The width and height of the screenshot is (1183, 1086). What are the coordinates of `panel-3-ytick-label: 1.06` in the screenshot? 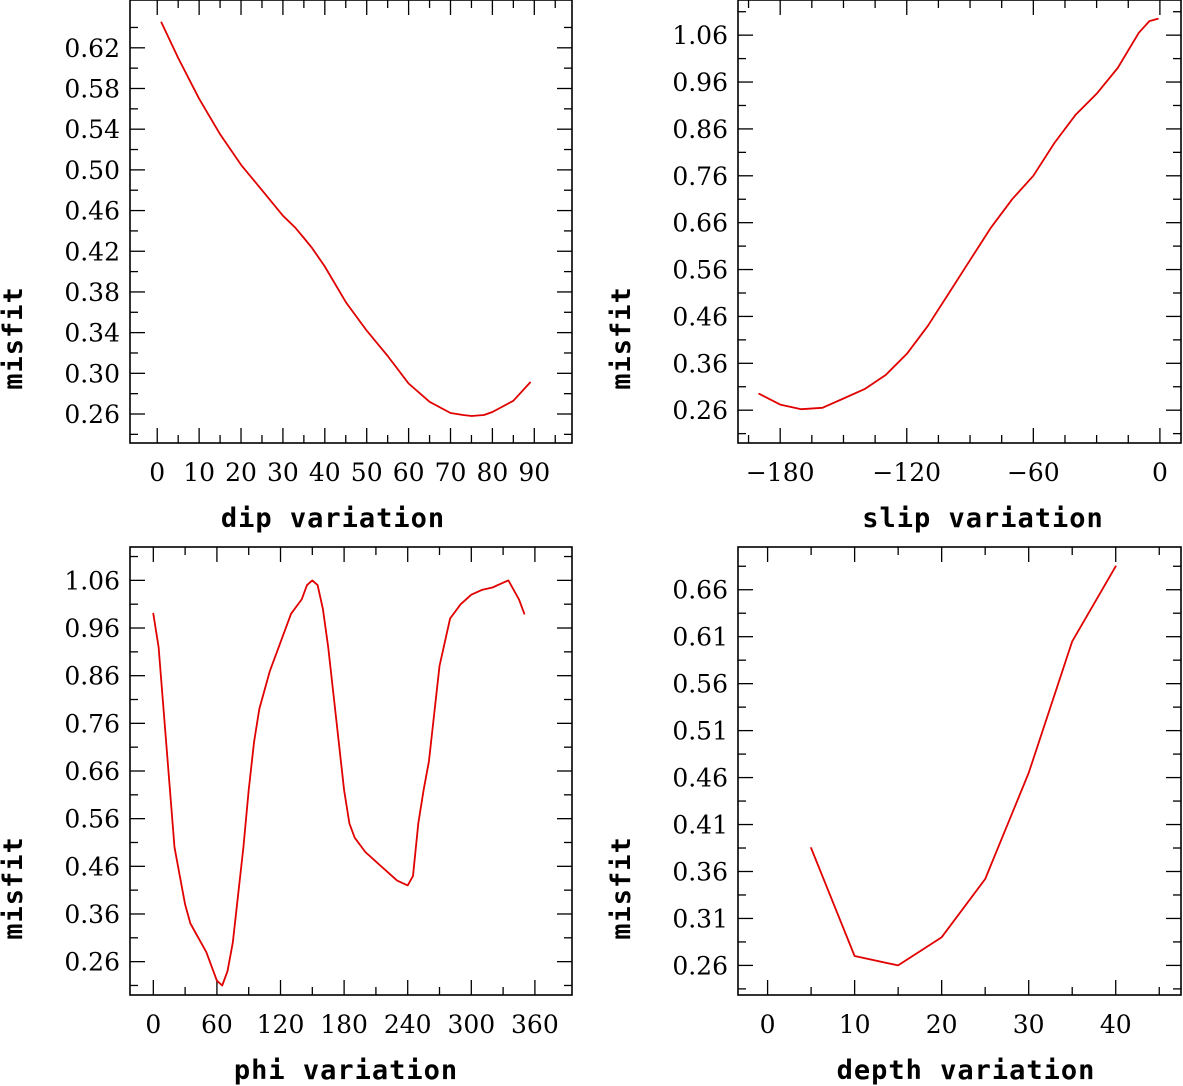 It's located at (92, 580).